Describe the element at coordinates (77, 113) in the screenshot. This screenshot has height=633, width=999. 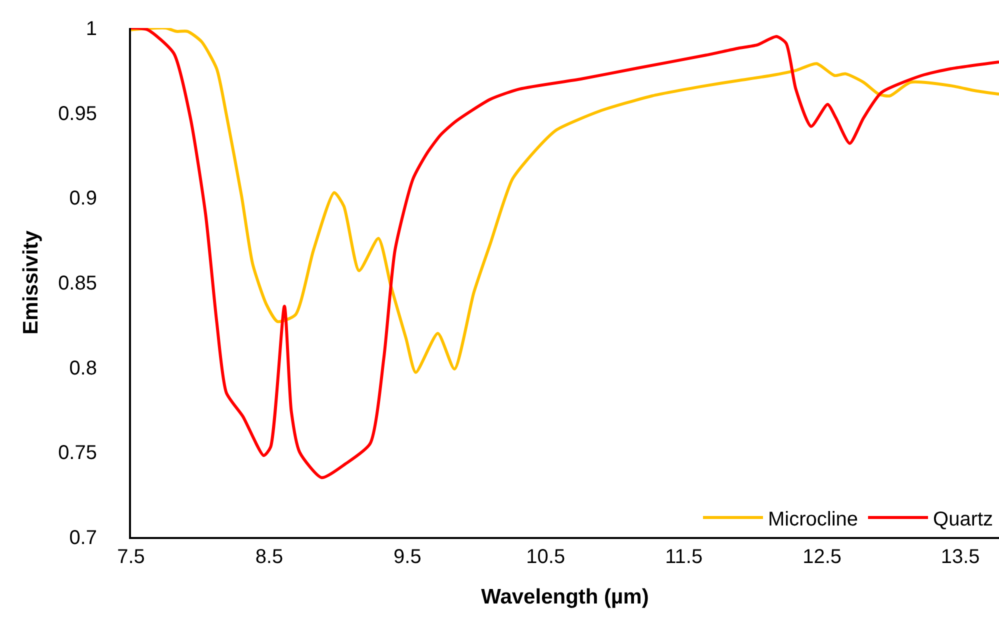
I see `y-tick-label: 0.95` at that location.